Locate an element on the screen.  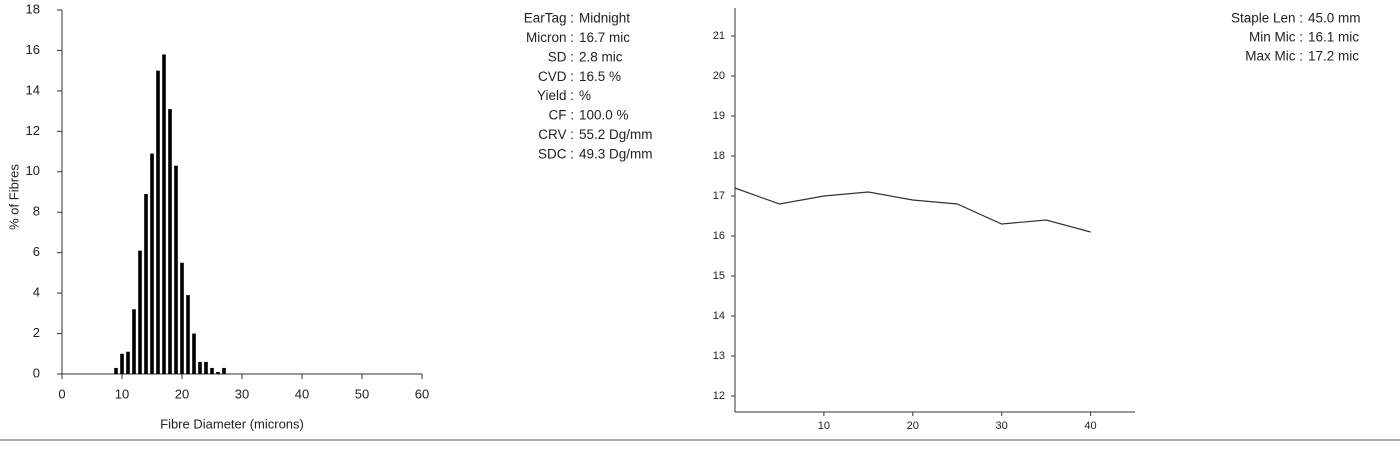
y-tick-label: 0 is located at coordinates (36, 372).